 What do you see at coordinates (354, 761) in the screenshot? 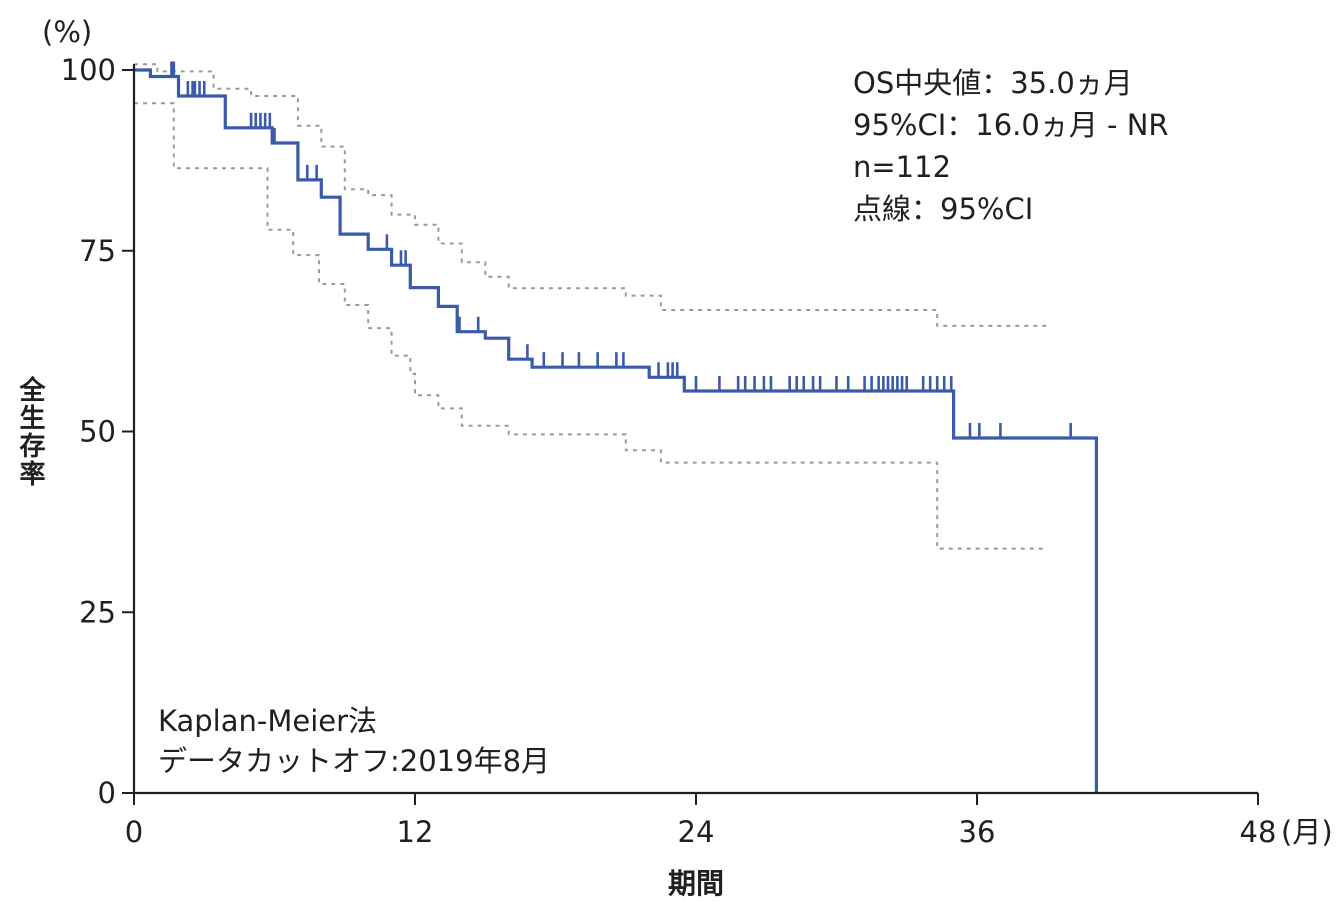
I see `annotation-data-cutoff: データカットオフ:2019年8月` at bounding box center [354, 761].